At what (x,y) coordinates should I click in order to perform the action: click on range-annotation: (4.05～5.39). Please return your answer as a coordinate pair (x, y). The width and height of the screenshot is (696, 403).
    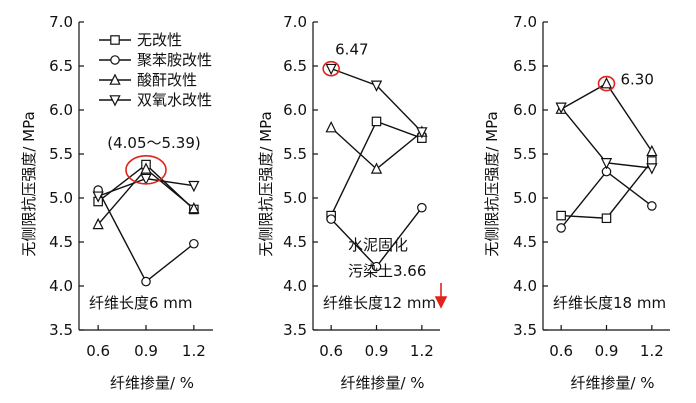
    Looking at the image, I should click on (154, 143).